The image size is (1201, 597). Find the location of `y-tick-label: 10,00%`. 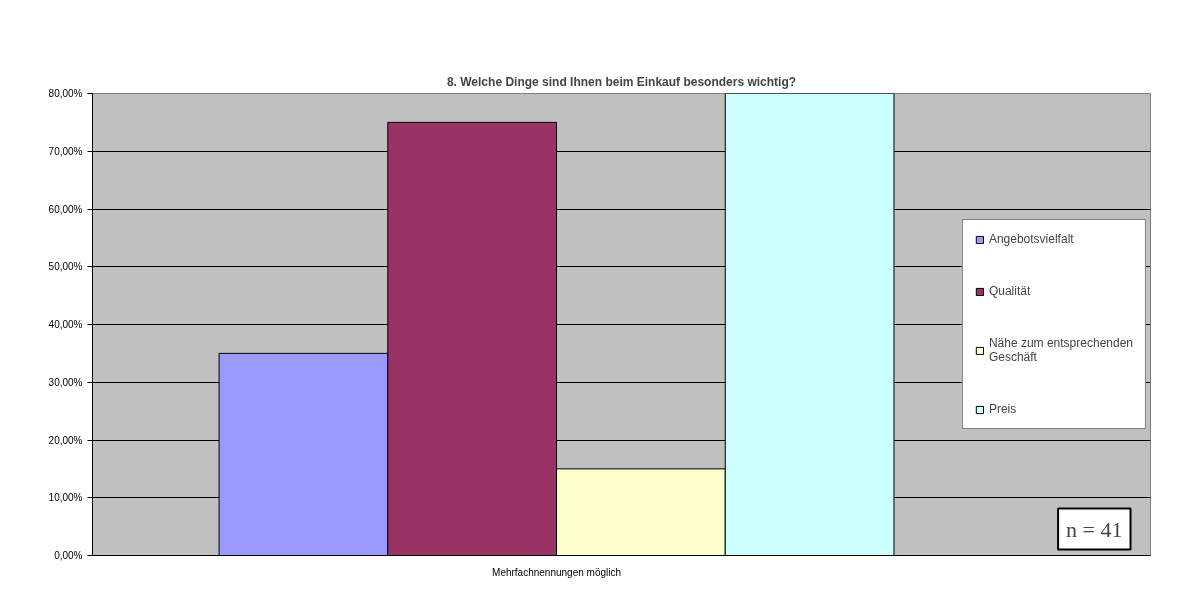

y-tick-label: 10,00% is located at coordinates (65, 498).